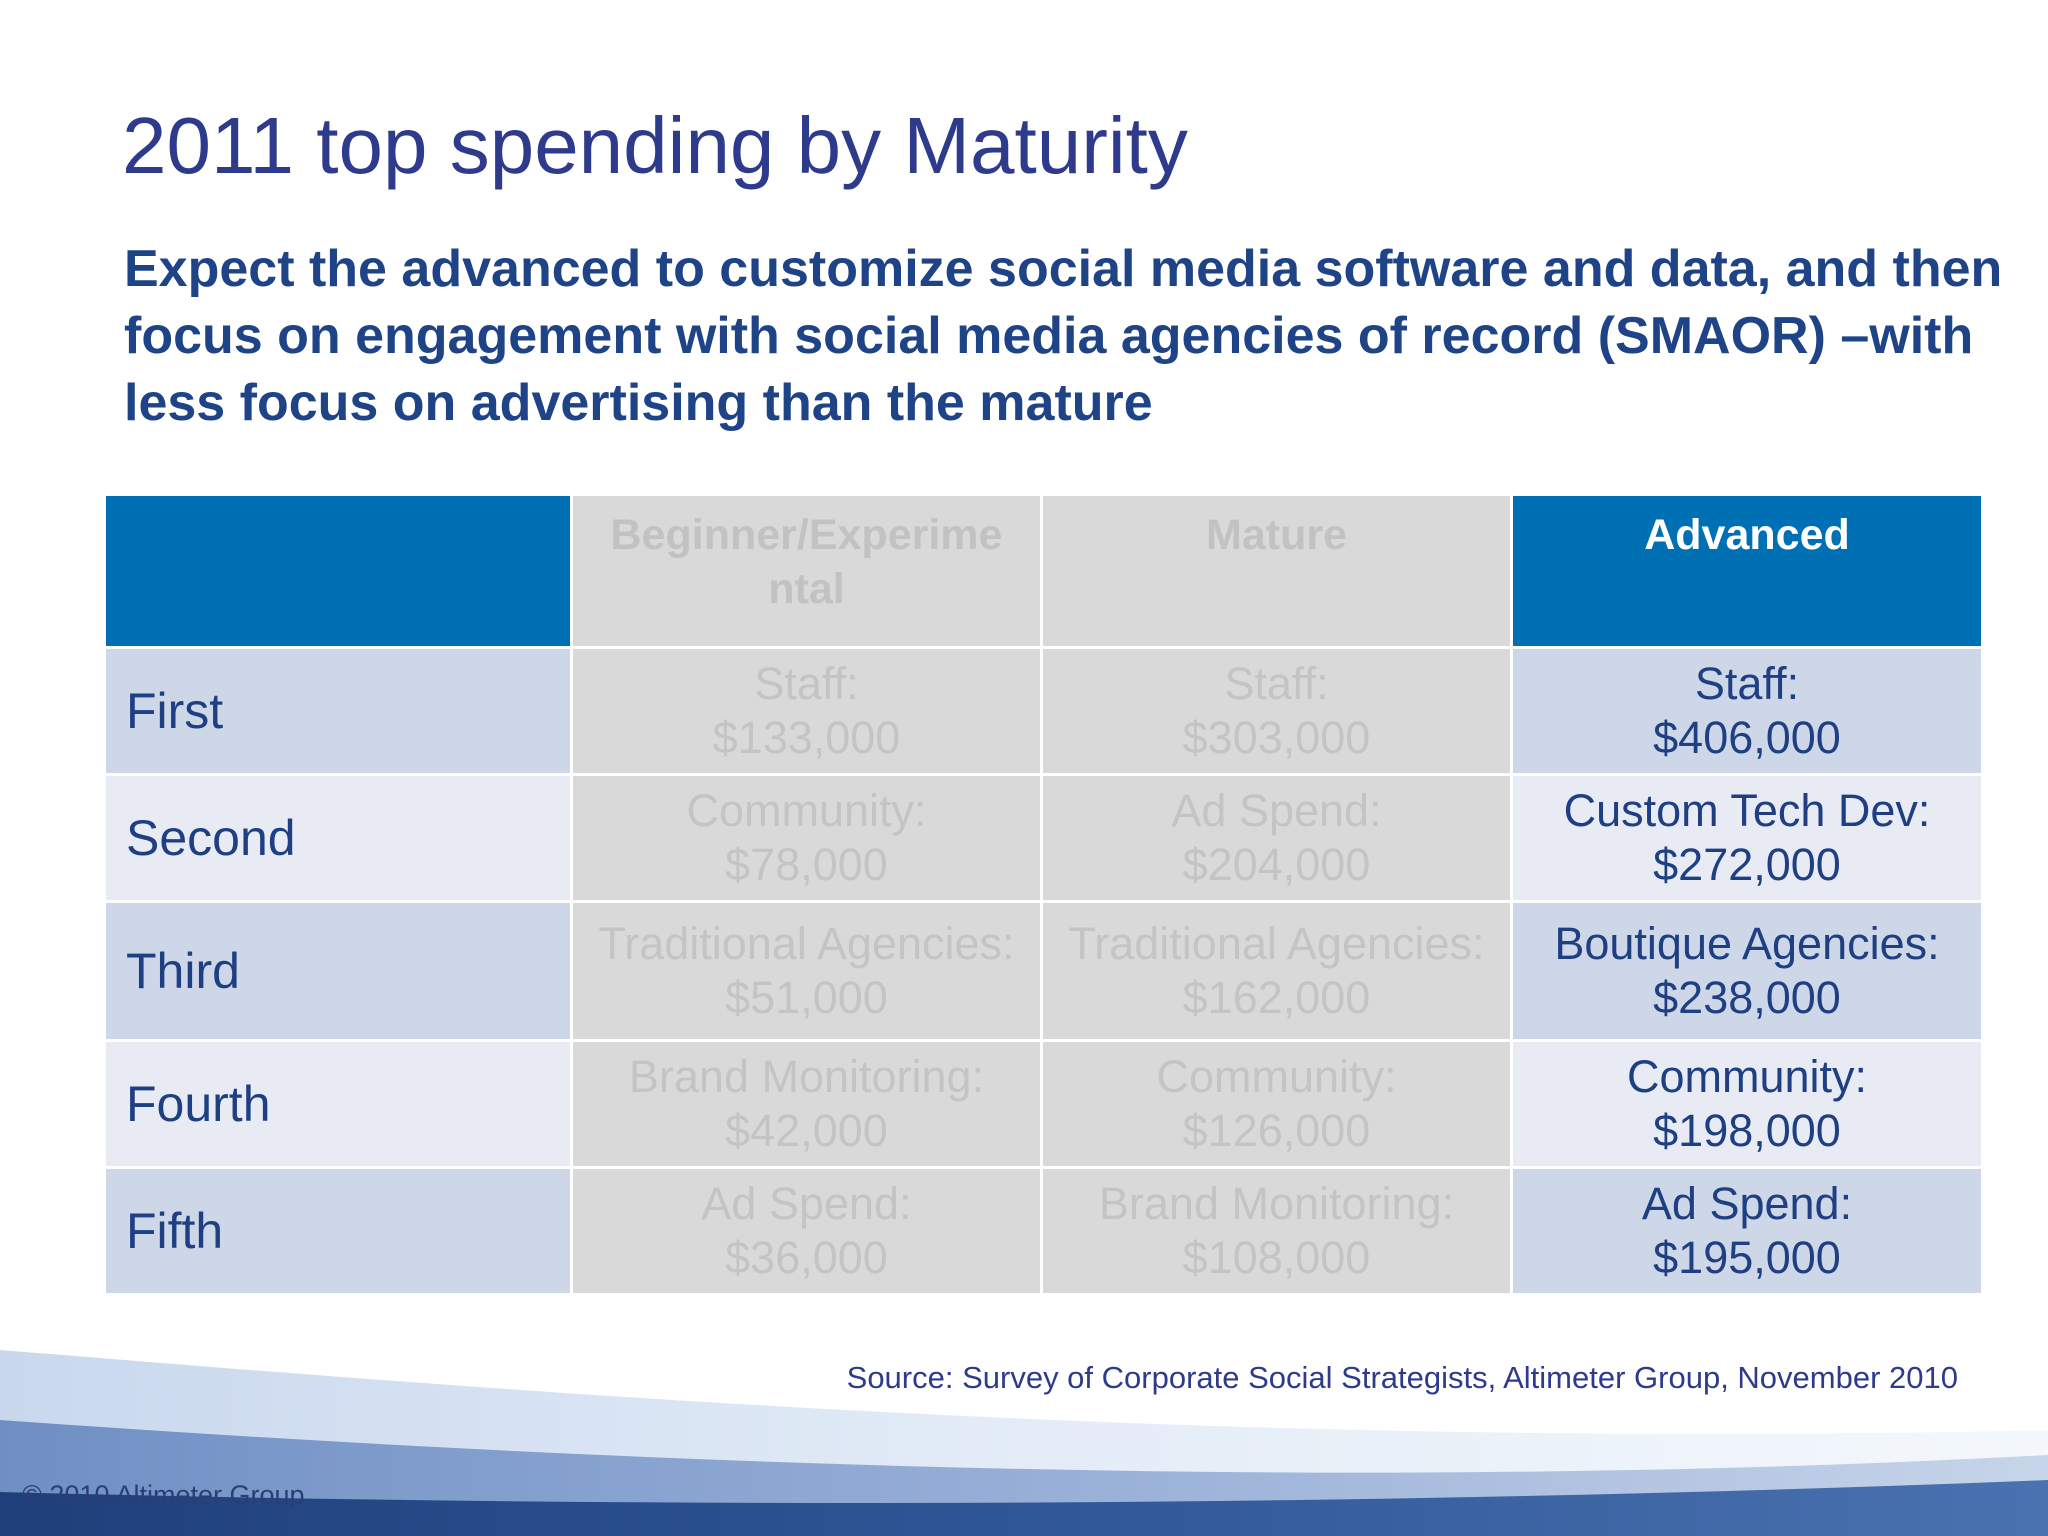 The height and width of the screenshot is (1536, 2048). Describe the element at coordinates (1276, 838) in the screenshot. I see `mature-cell: Ad Spend: $204,000` at that location.